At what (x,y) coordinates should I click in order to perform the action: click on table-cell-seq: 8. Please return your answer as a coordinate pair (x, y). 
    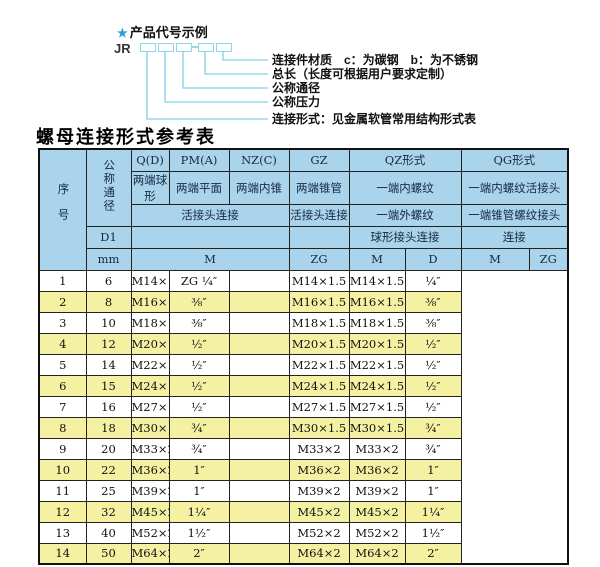
    Looking at the image, I should click on (62, 427).